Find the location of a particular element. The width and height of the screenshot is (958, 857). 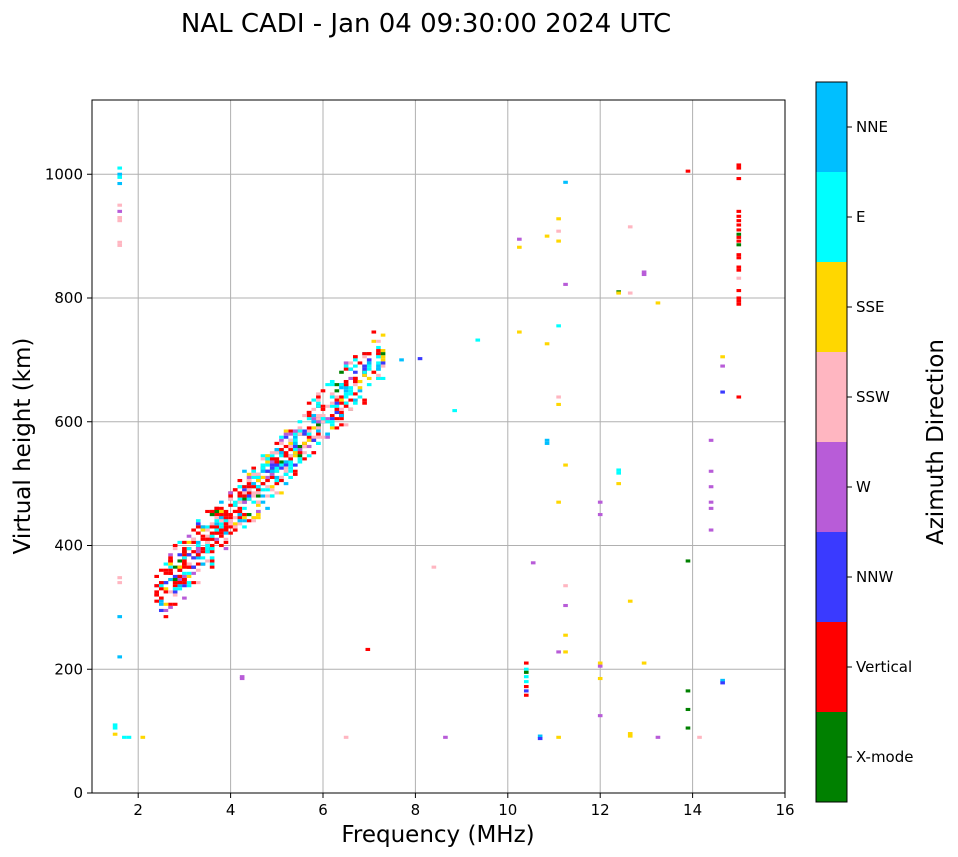

x-tick-label: 12 is located at coordinates (600, 810).